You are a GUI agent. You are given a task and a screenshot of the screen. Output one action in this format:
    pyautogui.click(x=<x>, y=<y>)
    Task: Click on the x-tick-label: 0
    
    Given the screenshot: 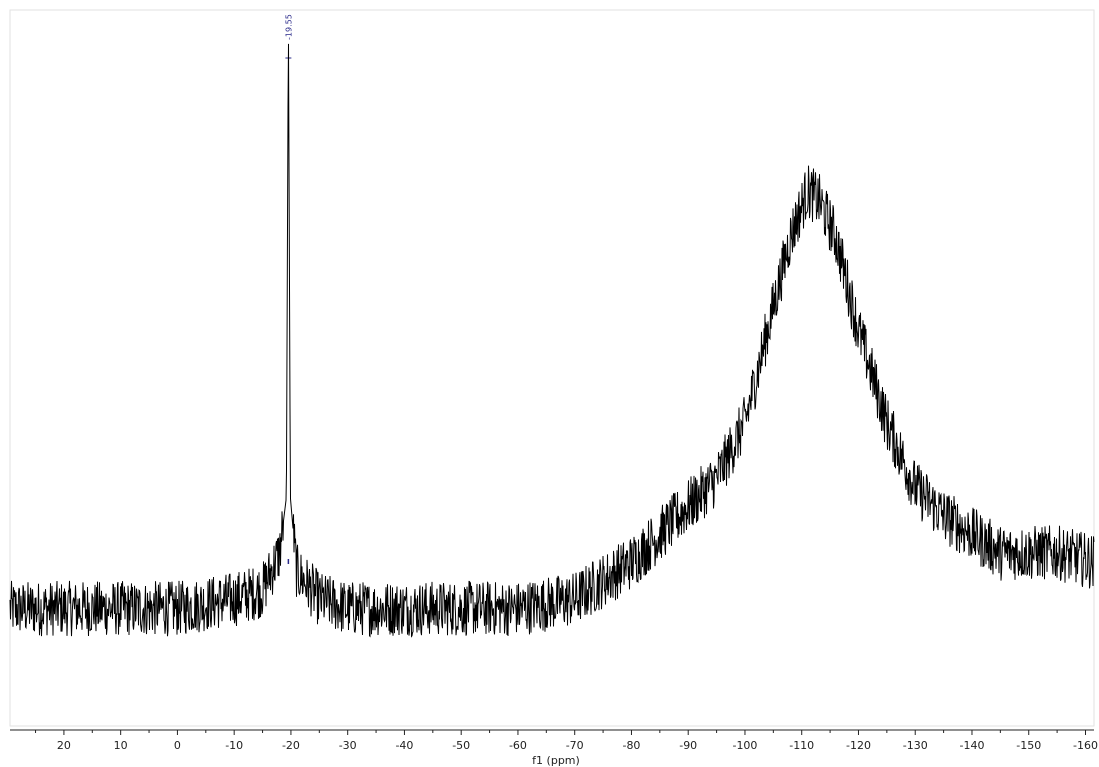 What is the action you would take?
    pyautogui.click(x=177, y=745)
    